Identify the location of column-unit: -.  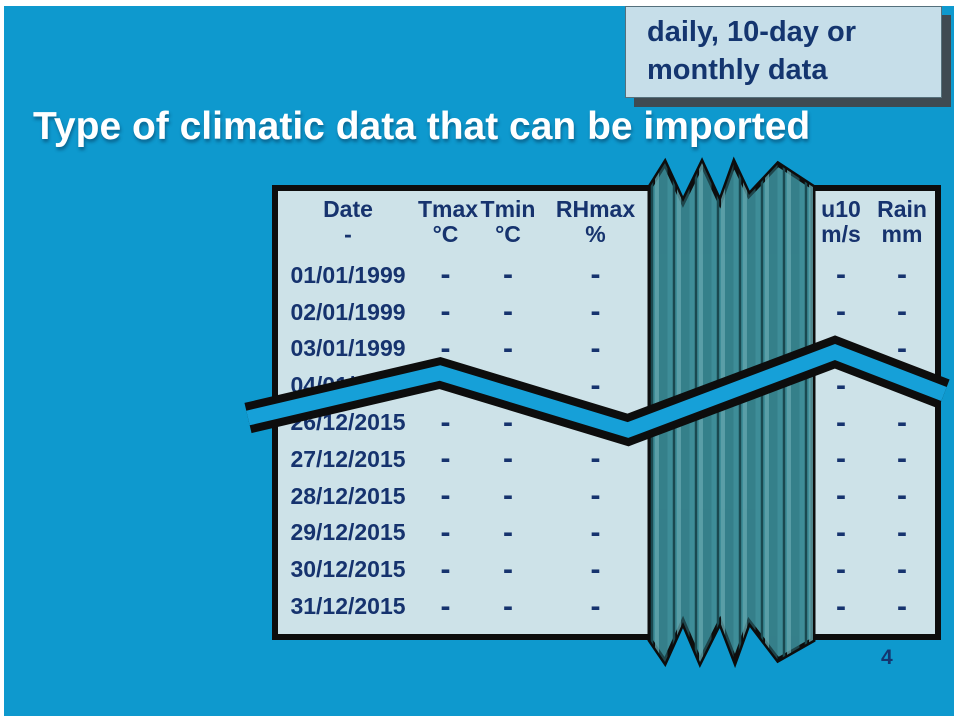
(348, 234).